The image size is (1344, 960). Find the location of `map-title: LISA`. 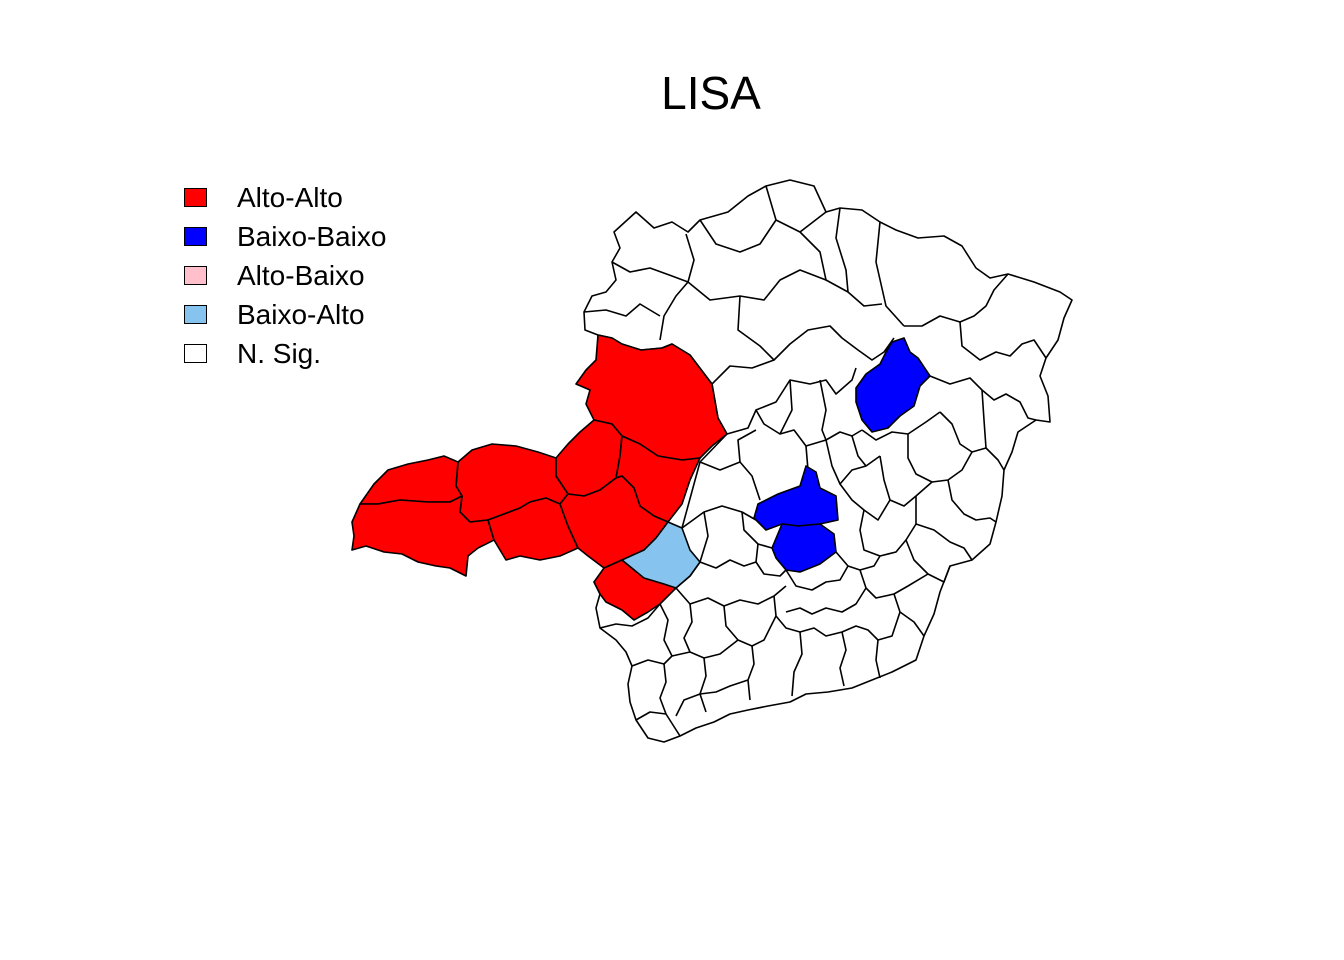

map-title: LISA is located at coordinates (711, 93).